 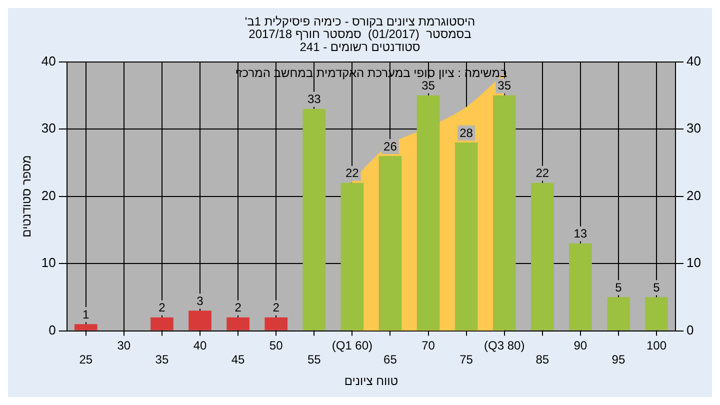 I want to click on y-tick-label: 40, so click(x=48, y=60).